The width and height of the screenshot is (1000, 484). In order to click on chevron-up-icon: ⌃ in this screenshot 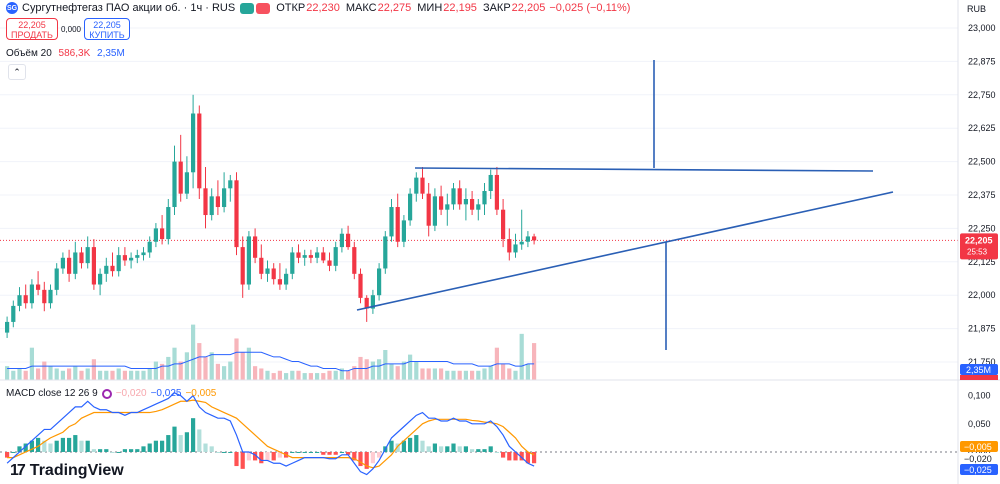, I will do `click(17, 72)`.